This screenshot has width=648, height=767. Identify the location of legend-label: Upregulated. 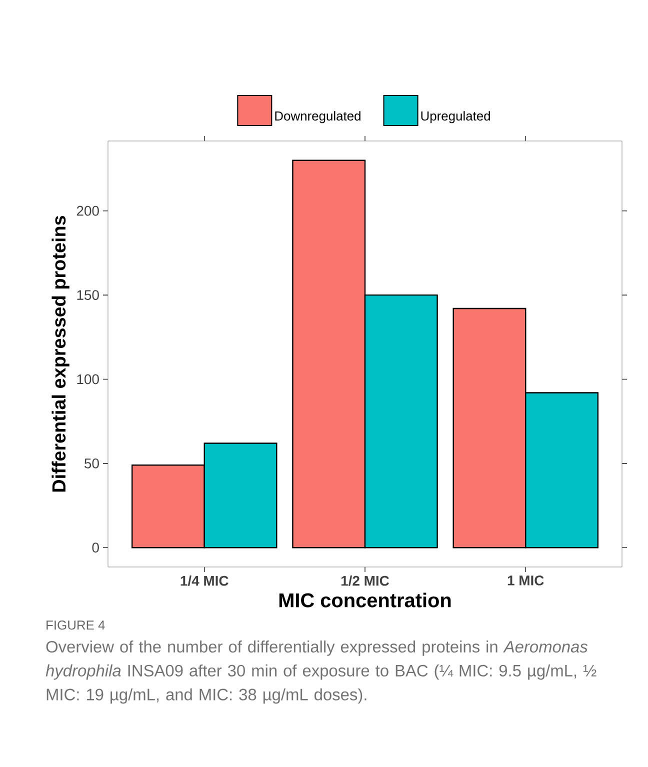
(455, 117).